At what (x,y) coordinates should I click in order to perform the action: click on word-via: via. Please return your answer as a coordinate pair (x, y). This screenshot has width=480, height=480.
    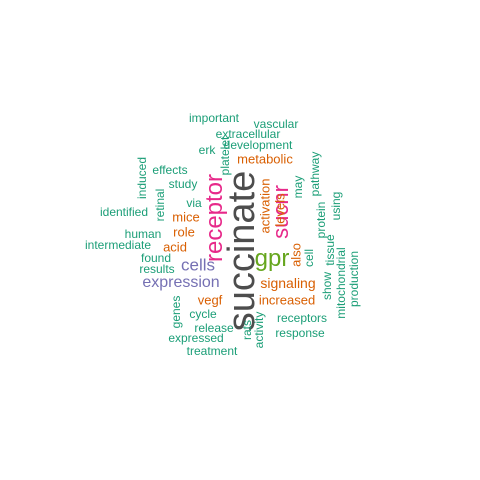
    Looking at the image, I should click on (194, 203).